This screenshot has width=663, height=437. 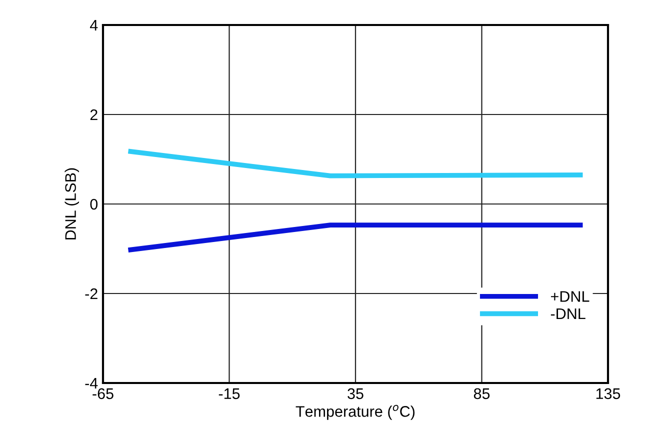 What do you see at coordinates (356, 394) in the screenshot?
I see `x-tick-label: 35` at bounding box center [356, 394].